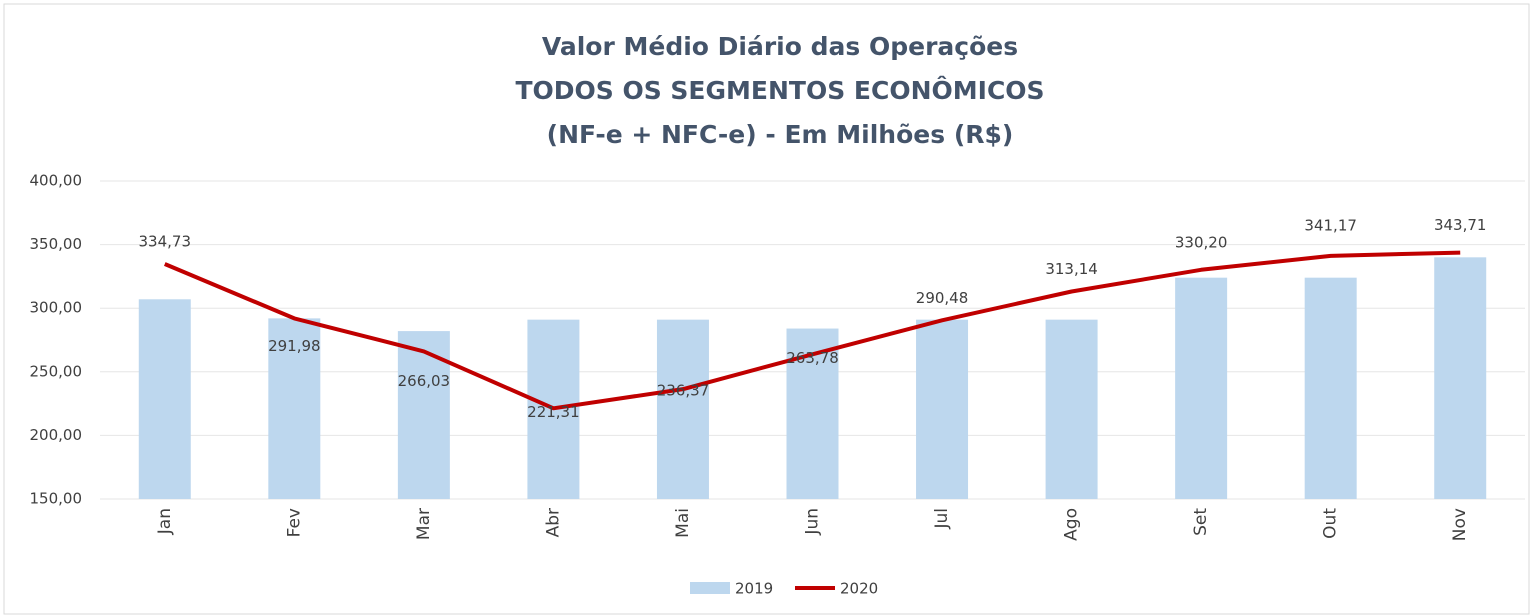 The width and height of the screenshot is (1533, 616). I want to click on x-tick-label: Ago, so click(1072, 524).